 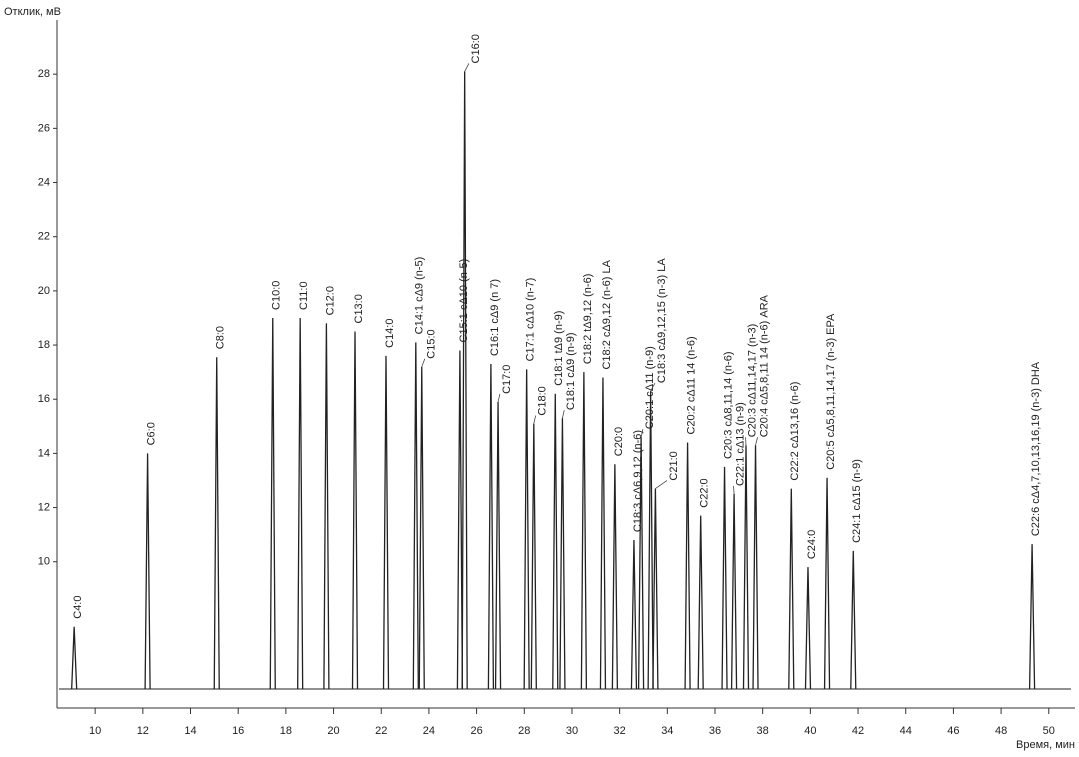 I want to click on y-tick-label: 24, so click(x=44, y=182).